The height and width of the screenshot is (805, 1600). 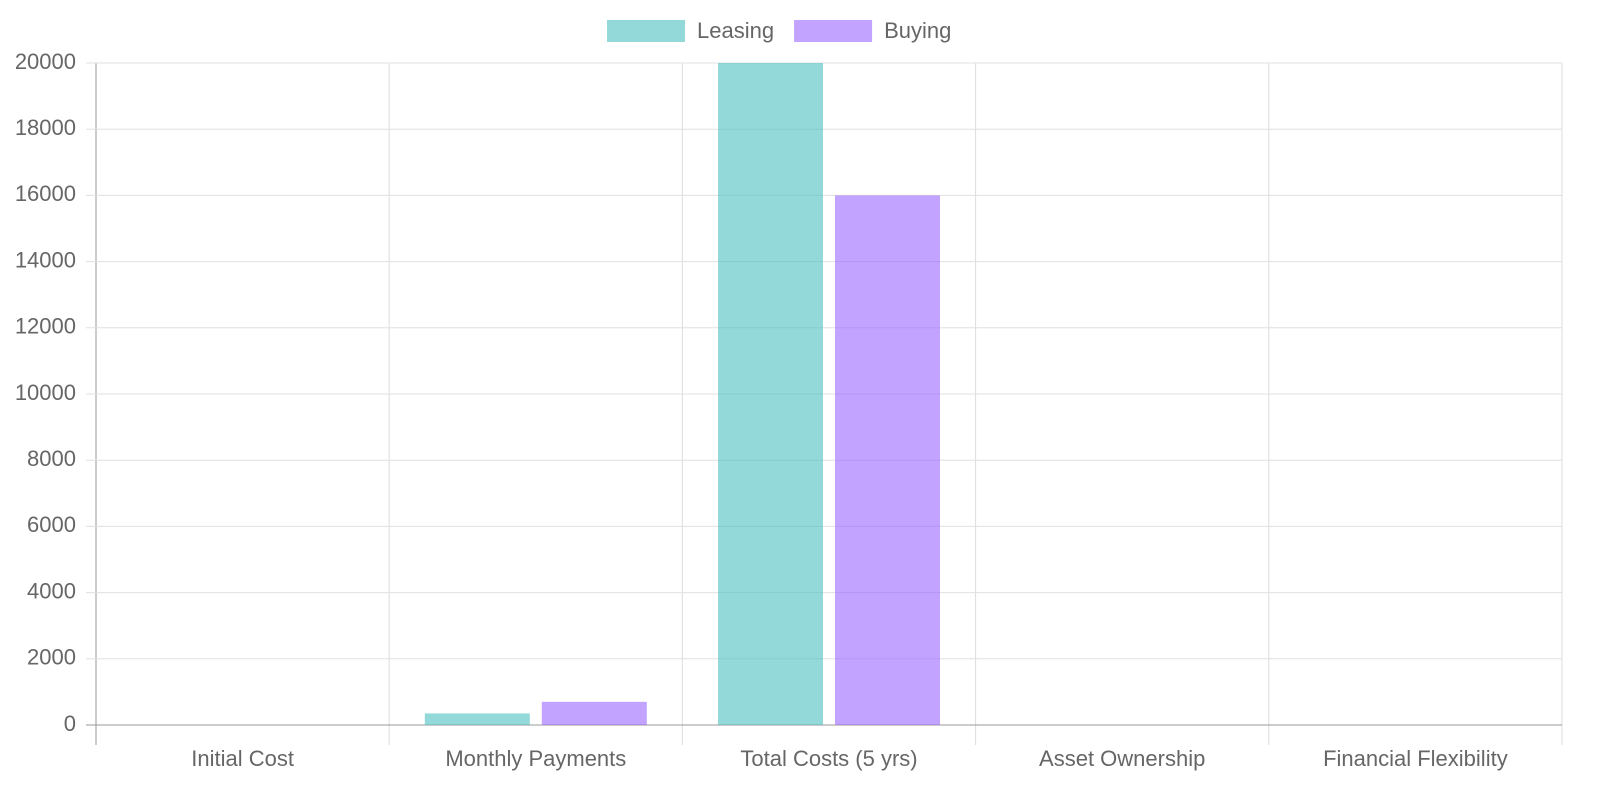 What do you see at coordinates (45, 193) in the screenshot?
I see `y-tick-label: 16000` at bounding box center [45, 193].